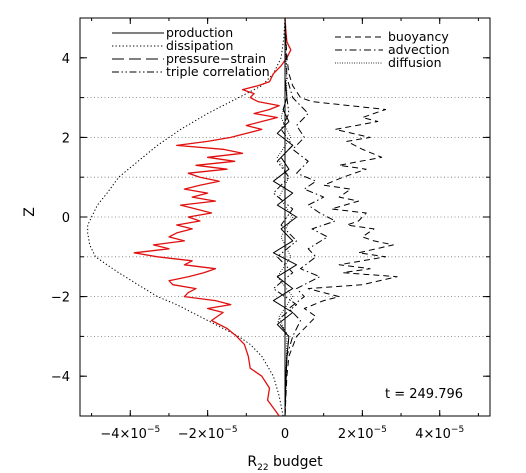  I want to click on x-axis-label-rest: budget, so click(296, 462).